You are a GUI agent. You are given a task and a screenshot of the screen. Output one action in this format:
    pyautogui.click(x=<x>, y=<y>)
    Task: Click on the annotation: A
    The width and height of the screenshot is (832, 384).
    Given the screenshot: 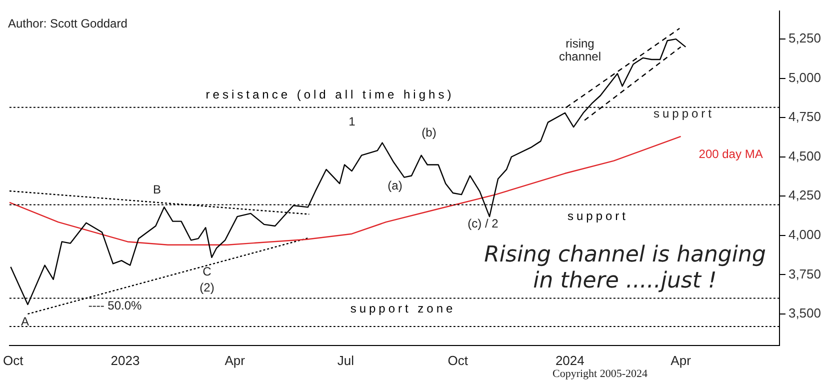 What is the action you would take?
    pyautogui.click(x=25, y=321)
    